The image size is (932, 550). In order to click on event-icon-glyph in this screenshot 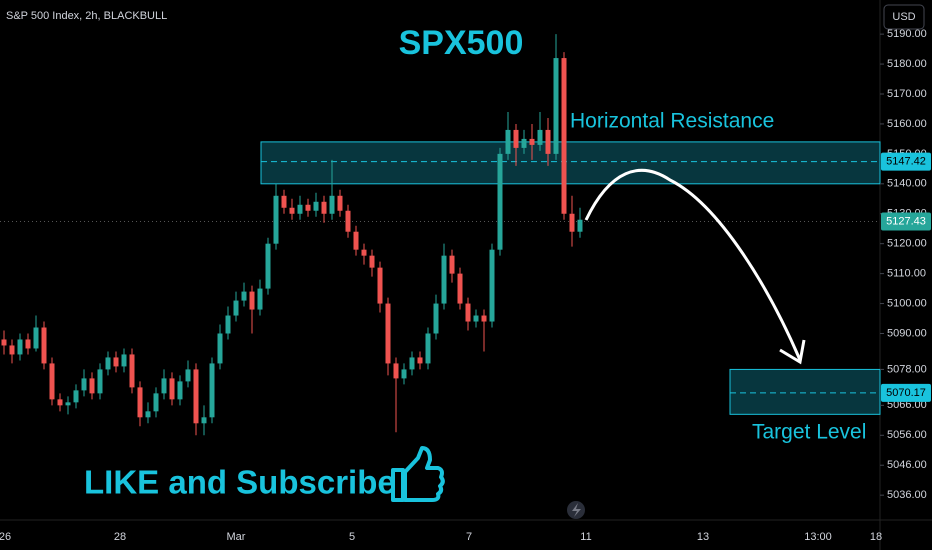, I will do `click(576, 510)`.